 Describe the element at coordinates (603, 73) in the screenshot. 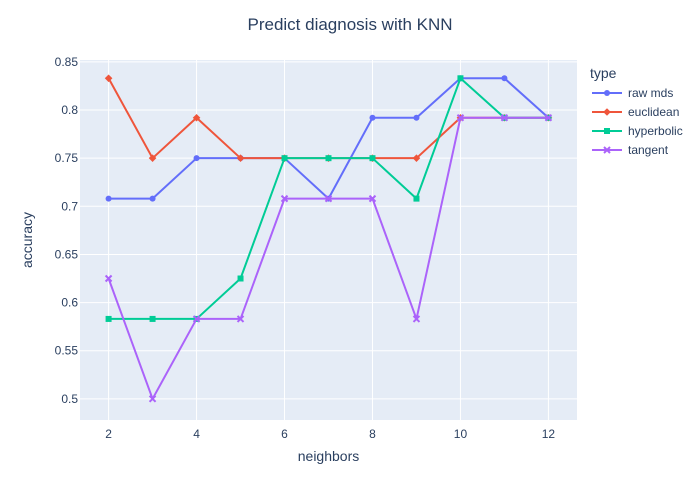

I see `legend-title: type` at that location.